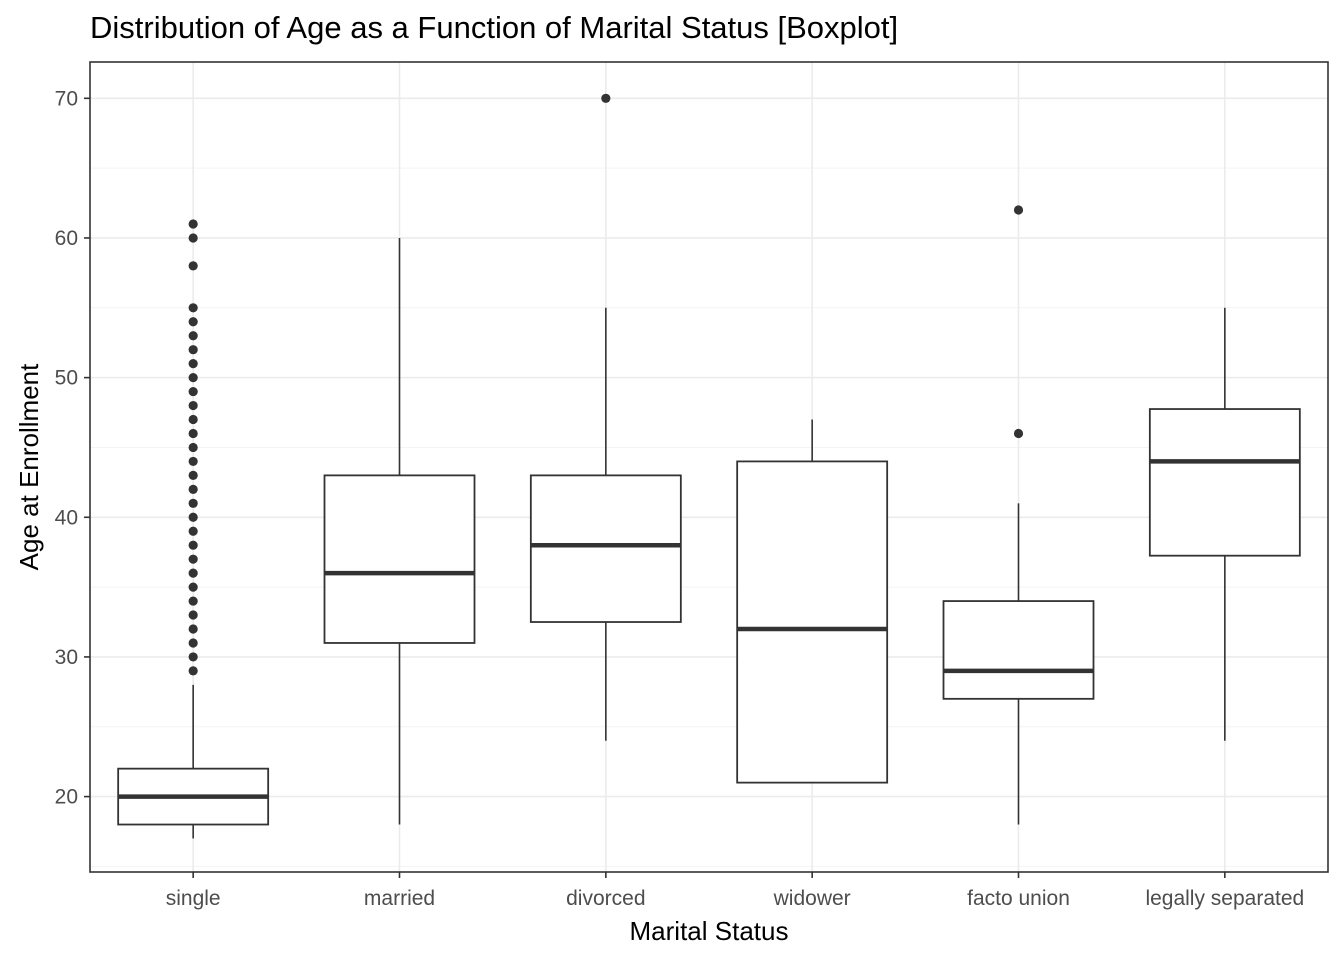 The image size is (1344, 960). What do you see at coordinates (605, 417) in the screenshot?
I see `box-divorced` at bounding box center [605, 417].